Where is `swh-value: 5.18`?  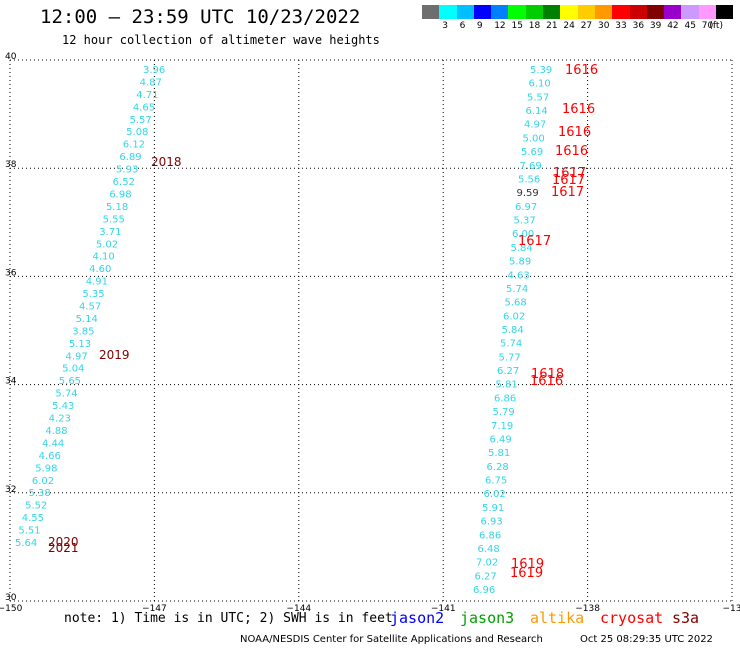 swh-value: 5.18 is located at coordinates (117, 207).